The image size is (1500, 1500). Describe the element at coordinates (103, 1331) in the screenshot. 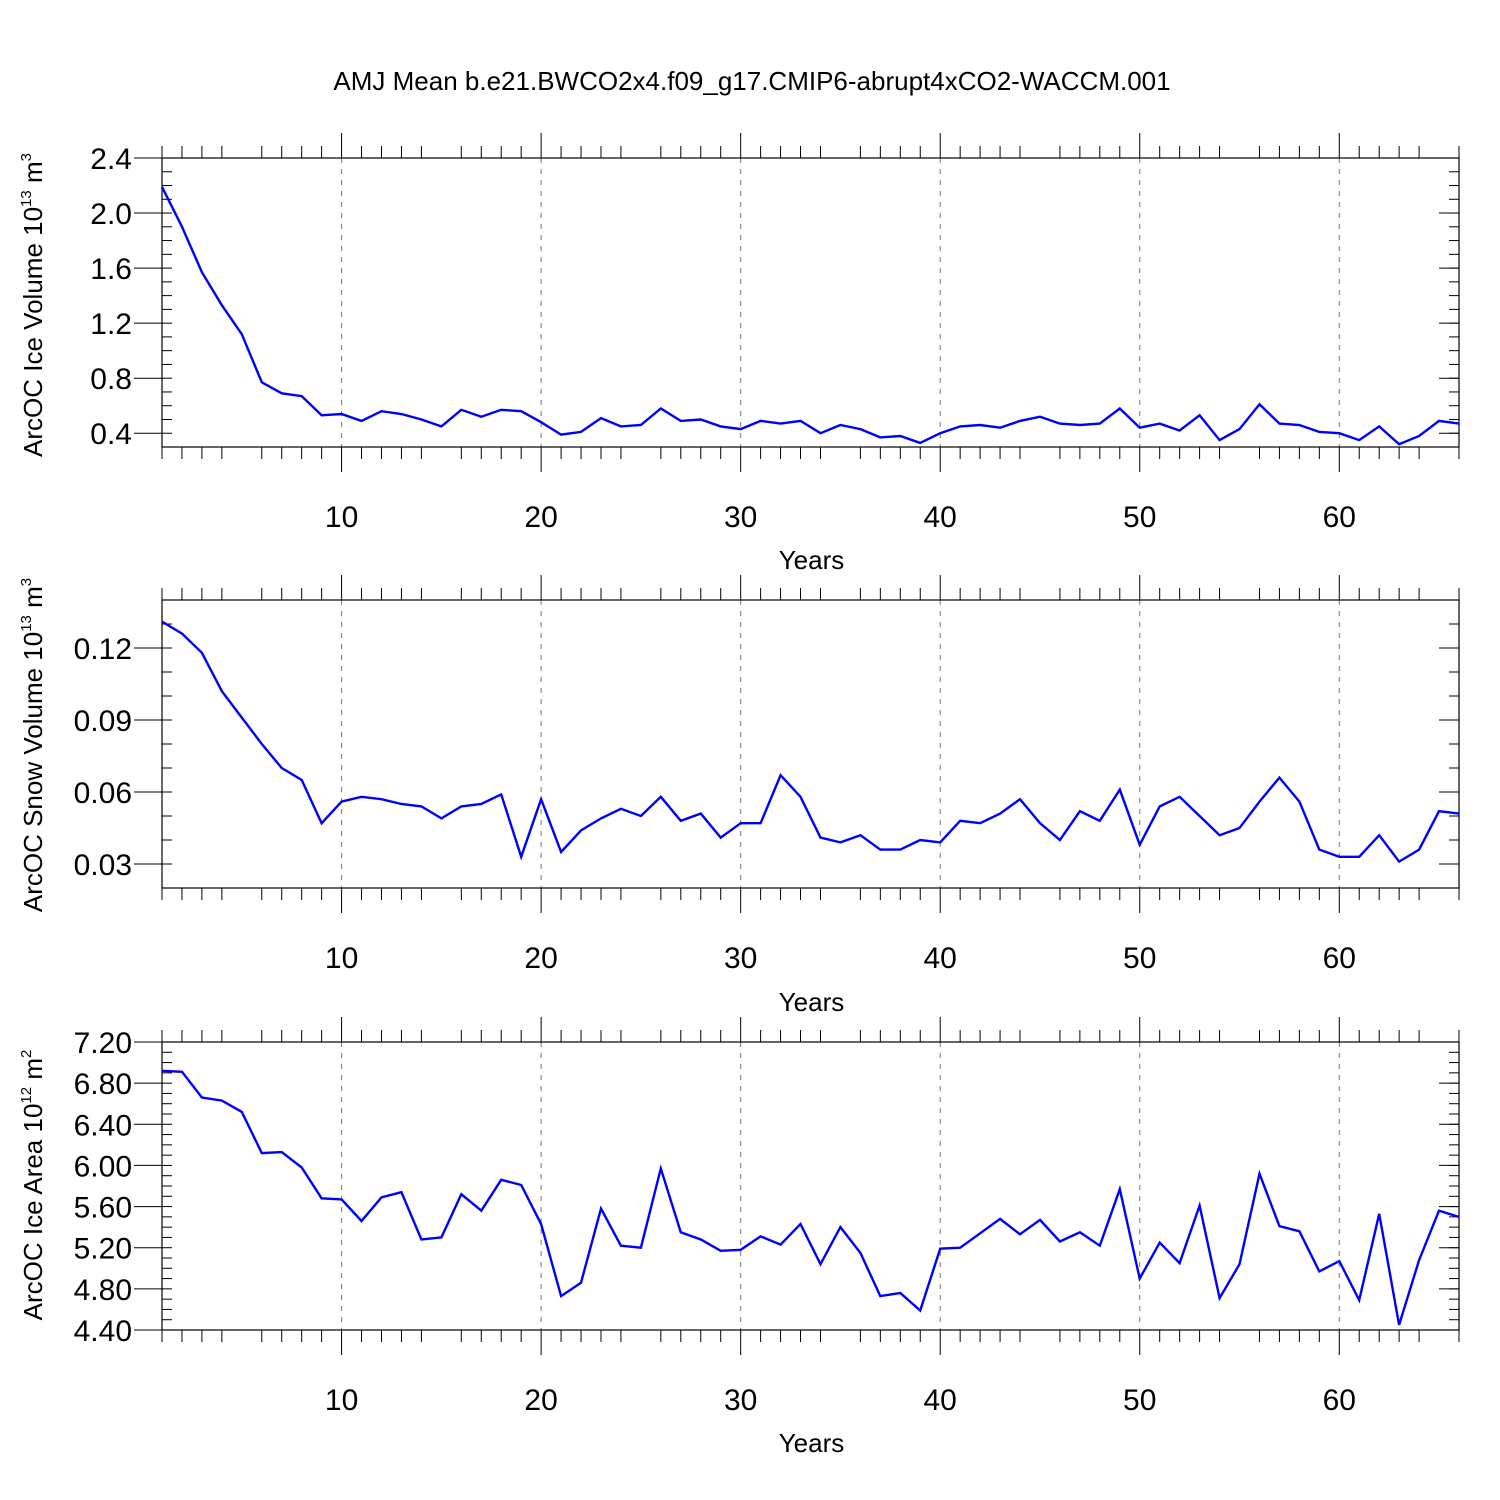

I see `y-tick-label: 4.40` at that location.